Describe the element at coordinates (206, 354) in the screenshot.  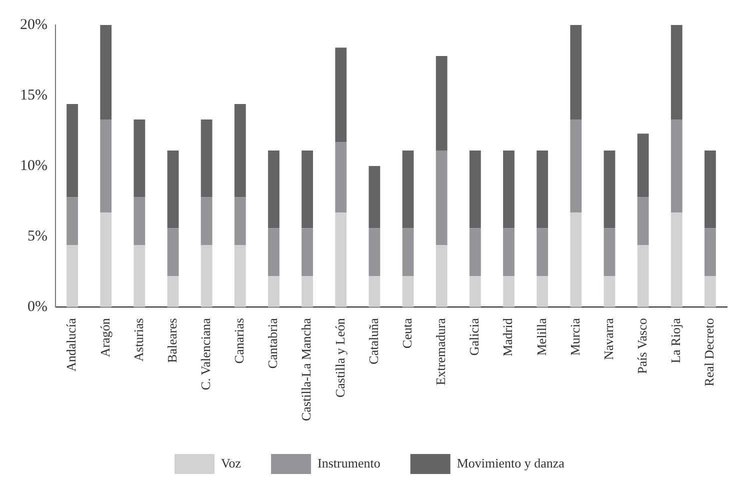
I see `x-tick-label: C. Valenciana` at that location.